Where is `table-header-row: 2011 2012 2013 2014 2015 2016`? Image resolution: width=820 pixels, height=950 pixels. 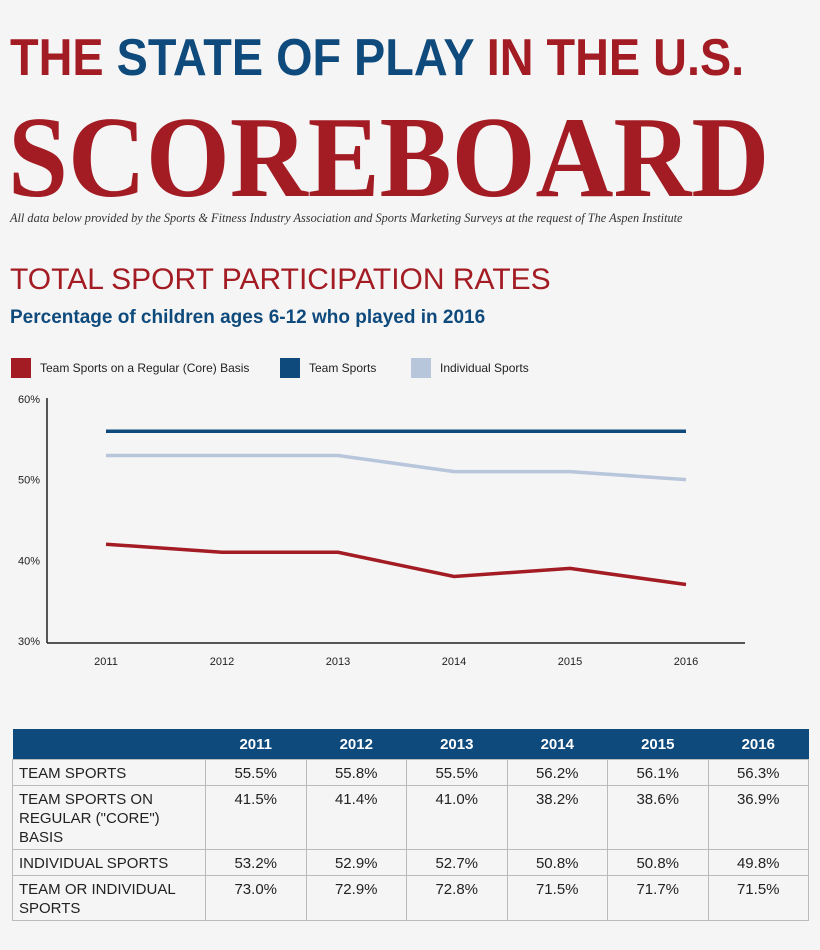 table-header-row: 2011 2012 2013 2014 2015 2016 is located at coordinates (410, 744).